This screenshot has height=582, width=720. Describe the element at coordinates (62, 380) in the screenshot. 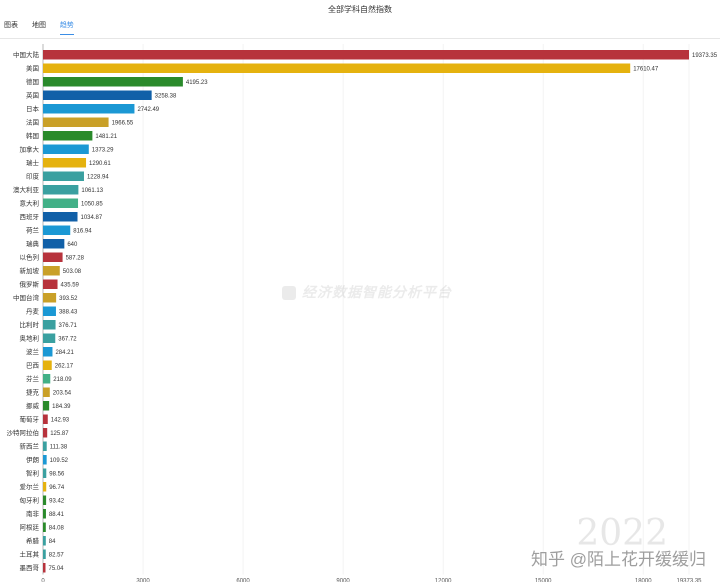

I see `value-label: 218.09` at that location.